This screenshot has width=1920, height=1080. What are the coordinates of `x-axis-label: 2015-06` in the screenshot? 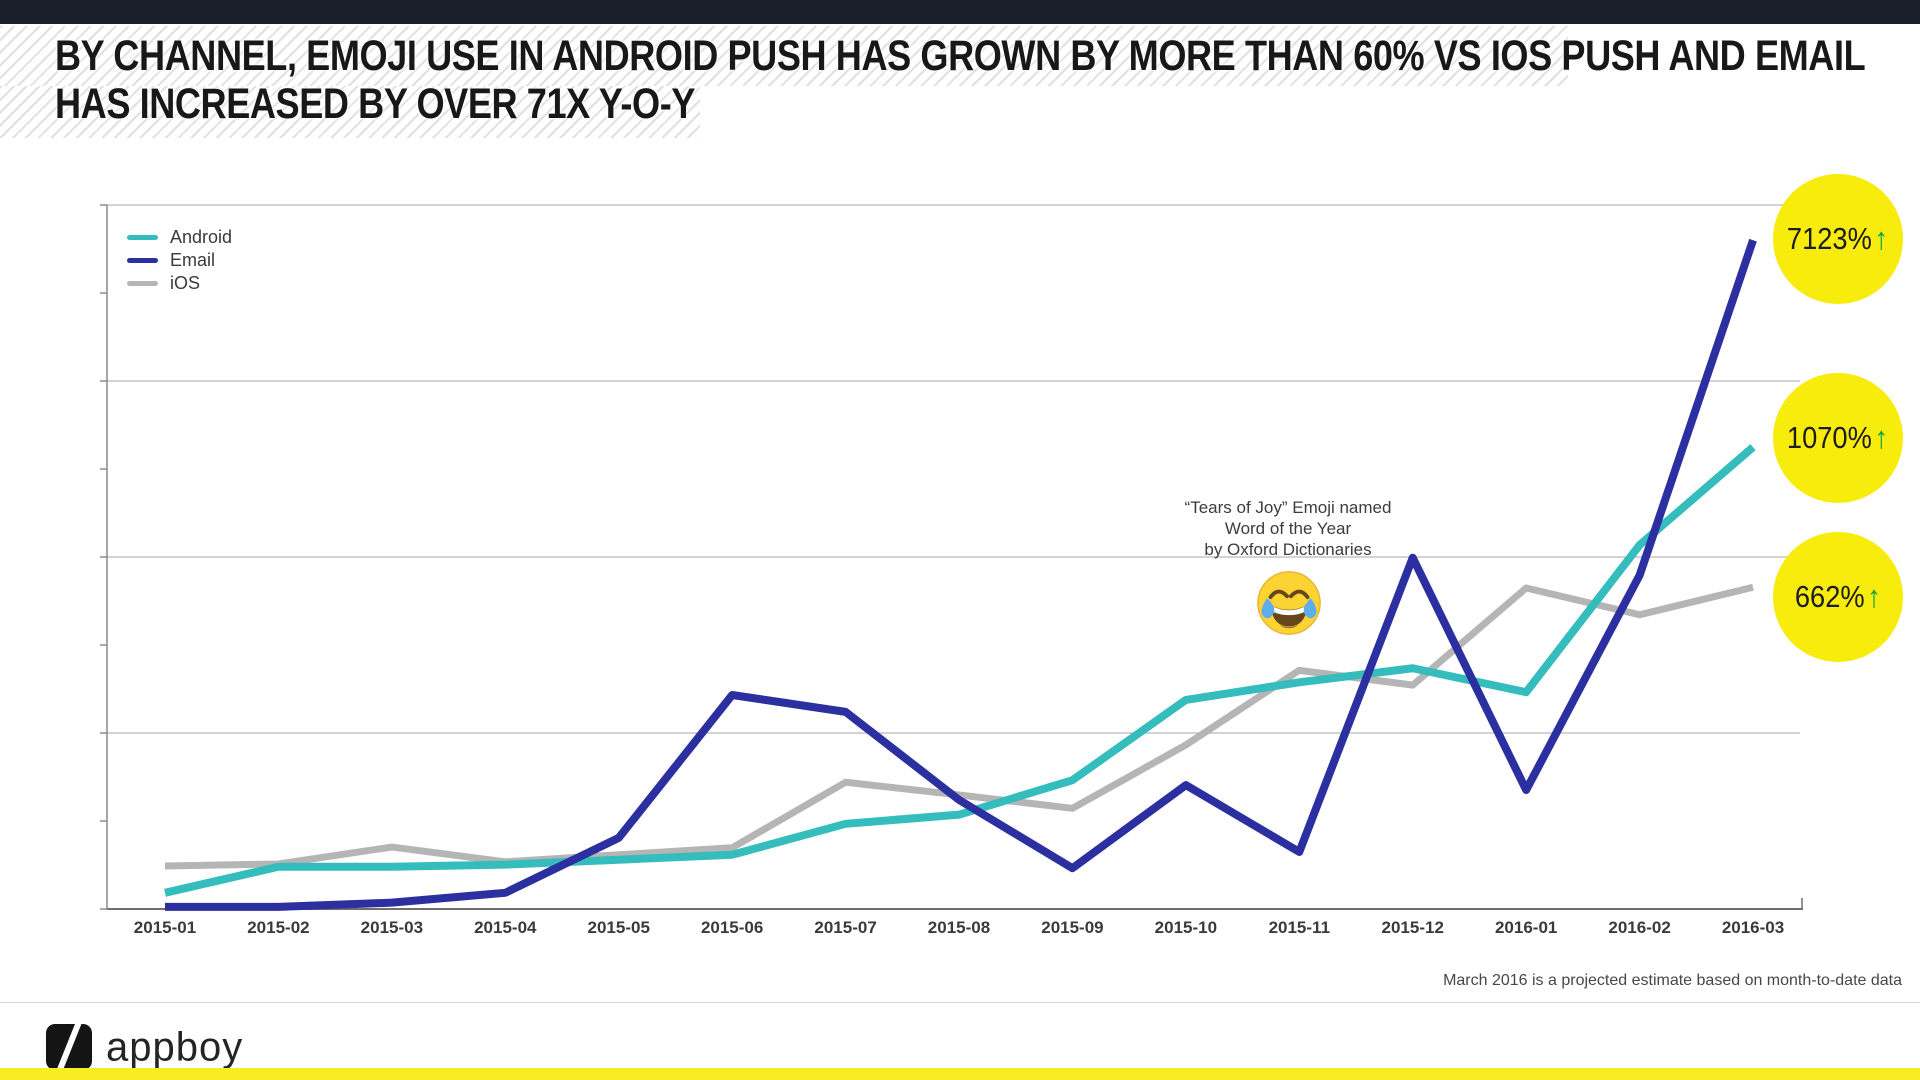 It's located at (732, 927).